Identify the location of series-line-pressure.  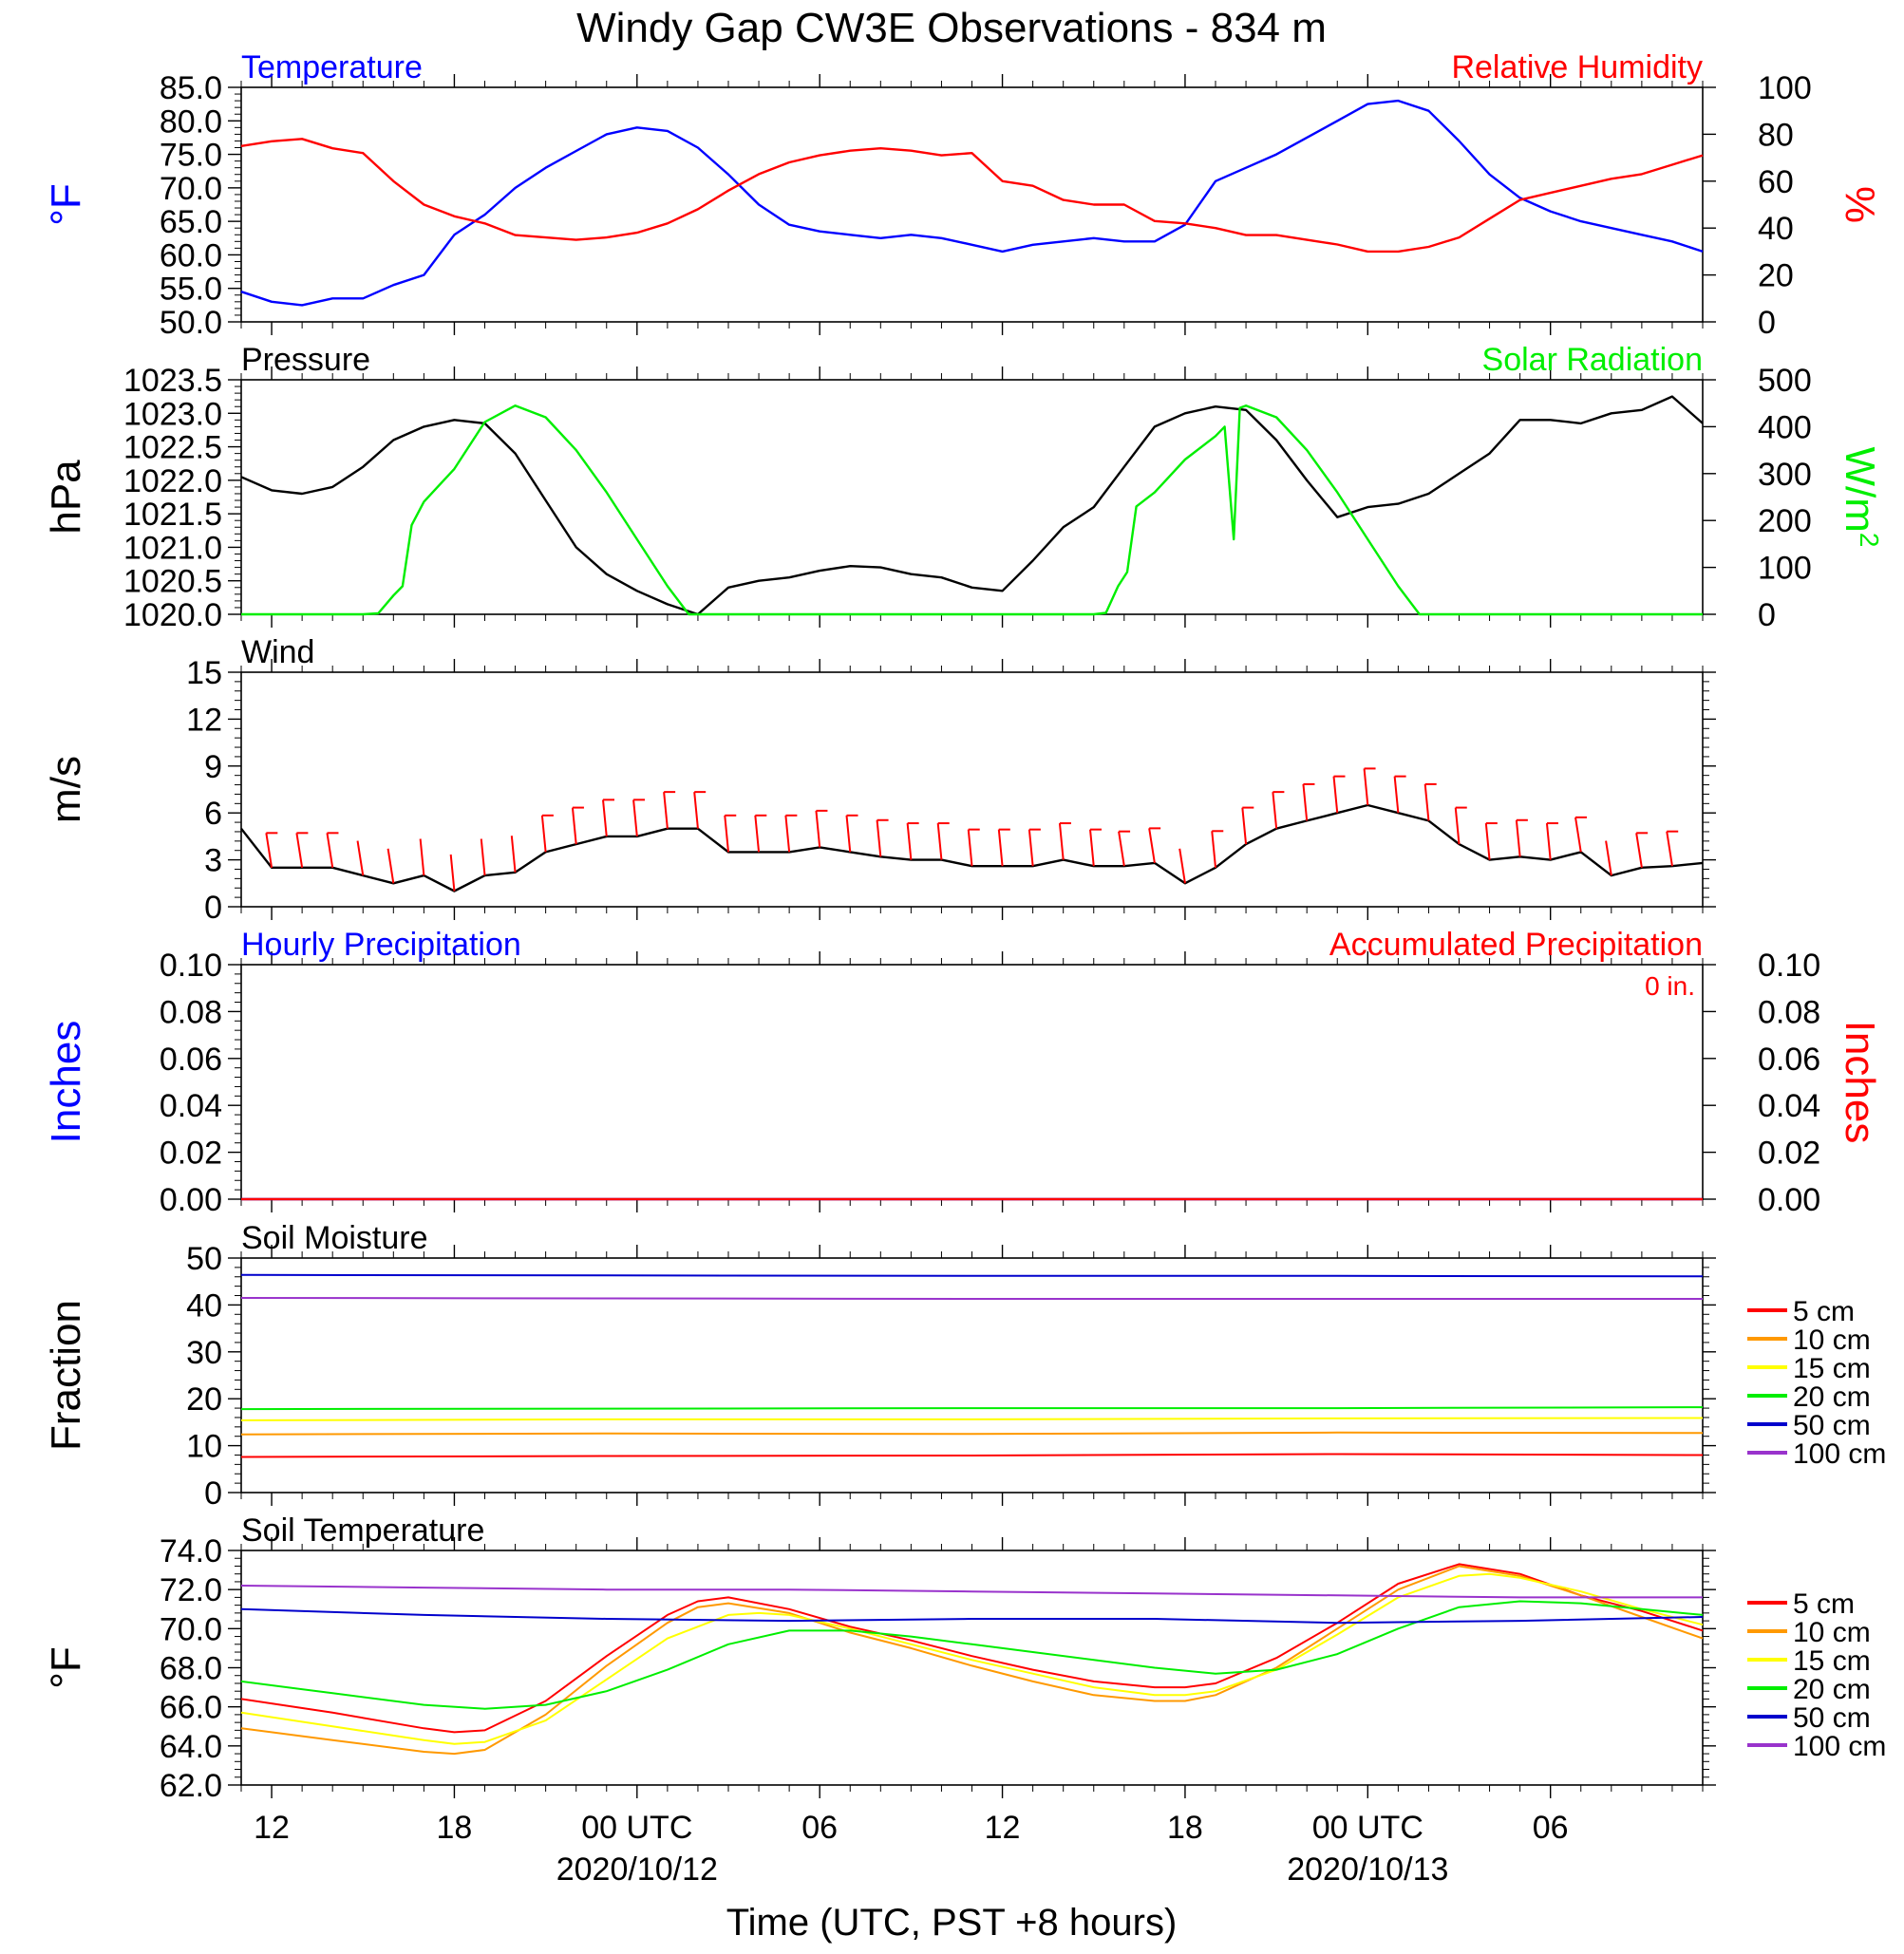
(972, 505).